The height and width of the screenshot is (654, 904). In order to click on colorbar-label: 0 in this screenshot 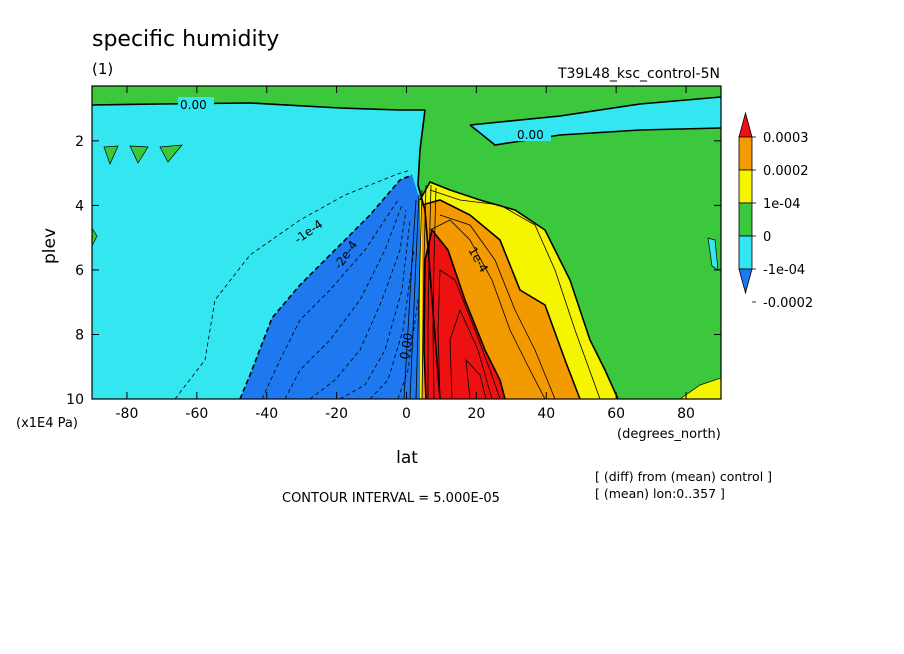, I will do `click(767, 237)`.